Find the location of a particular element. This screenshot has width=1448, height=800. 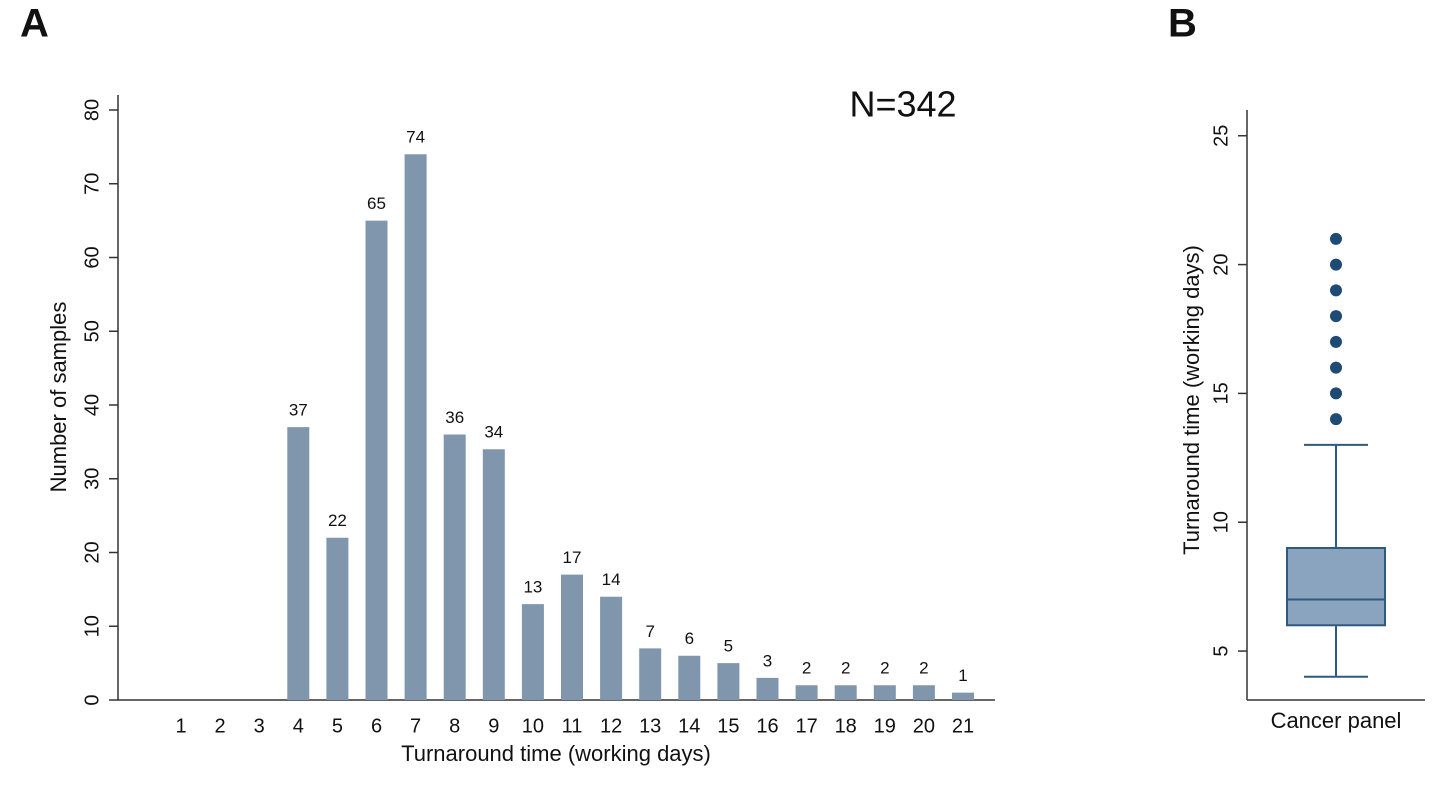

x-tick-label: 13 is located at coordinates (650, 726).